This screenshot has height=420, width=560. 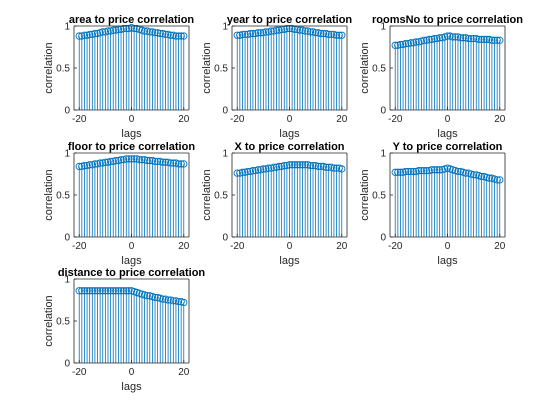 I want to click on chart-5-x-label: lags, so click(x=447, y=261).